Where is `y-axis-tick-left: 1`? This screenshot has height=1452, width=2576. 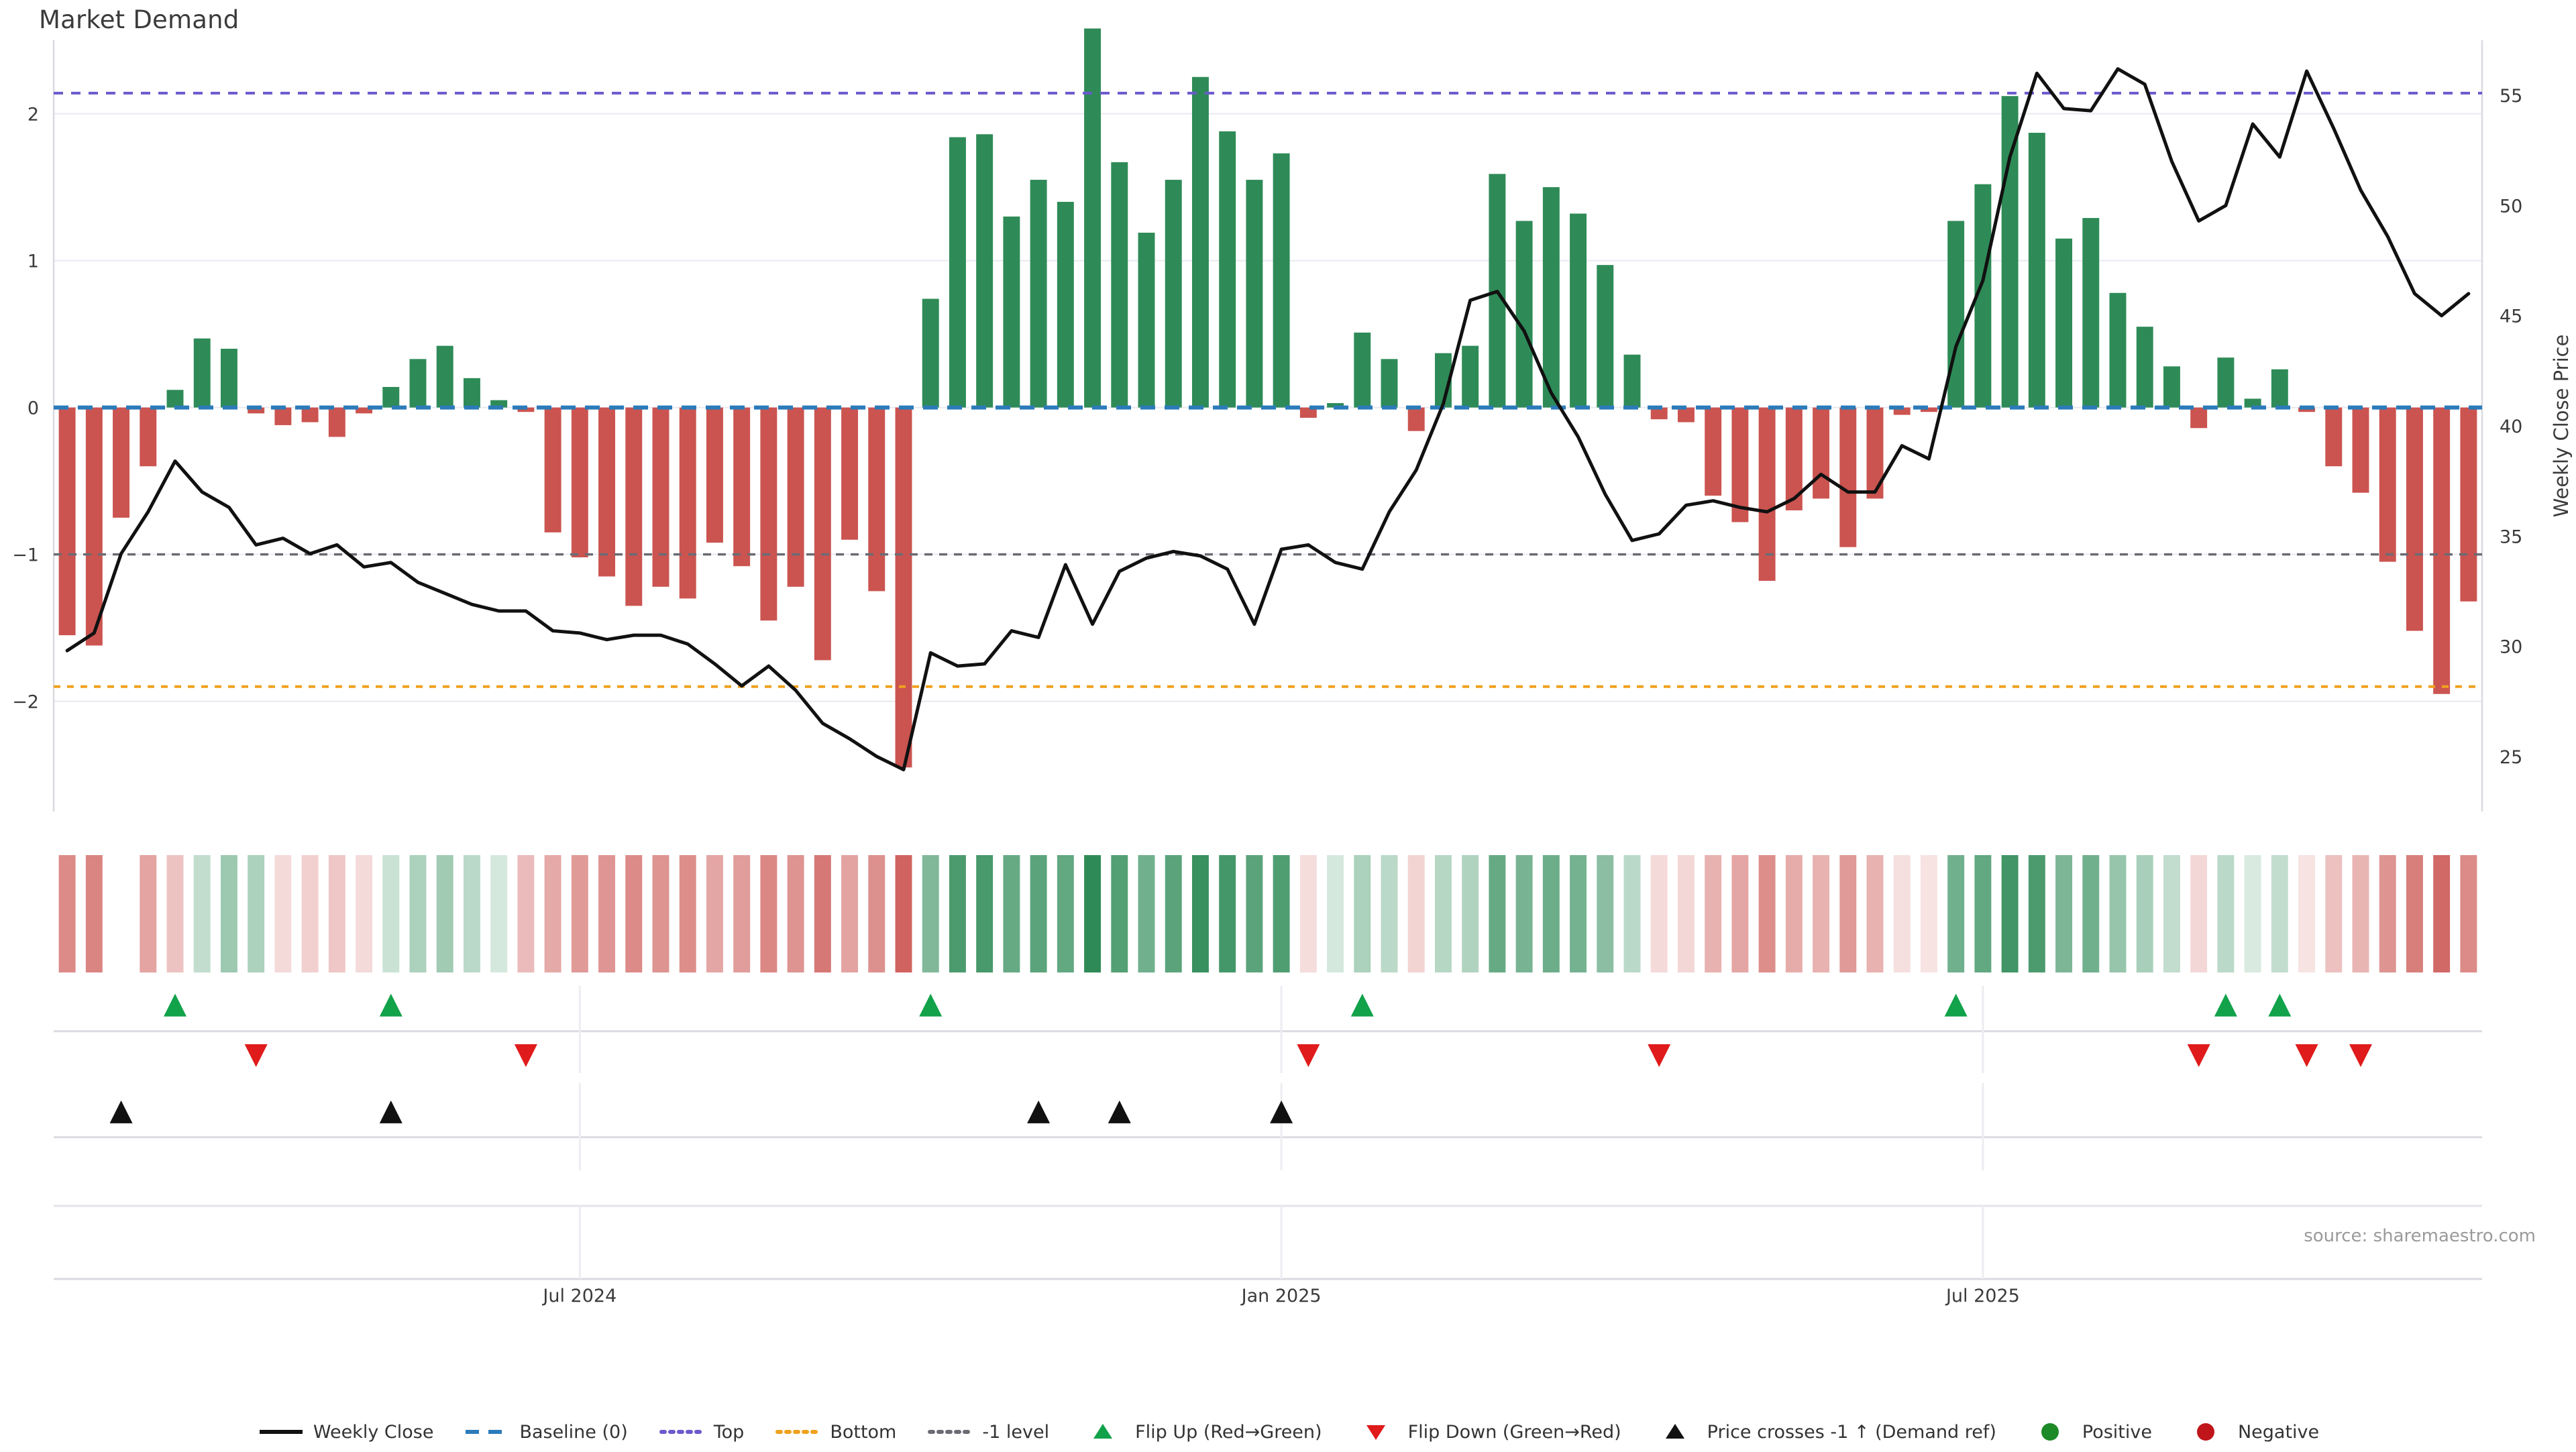 y-axis-tick-left: 1 is located at coordinates (33, 262).